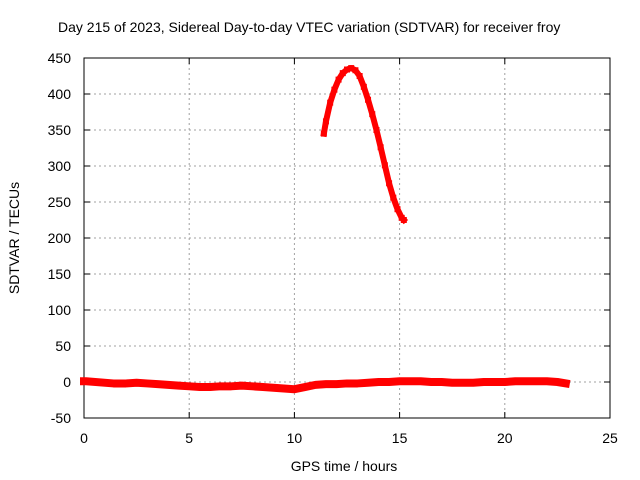  I want to click on x-tick-label: 0, so click(84, 438).